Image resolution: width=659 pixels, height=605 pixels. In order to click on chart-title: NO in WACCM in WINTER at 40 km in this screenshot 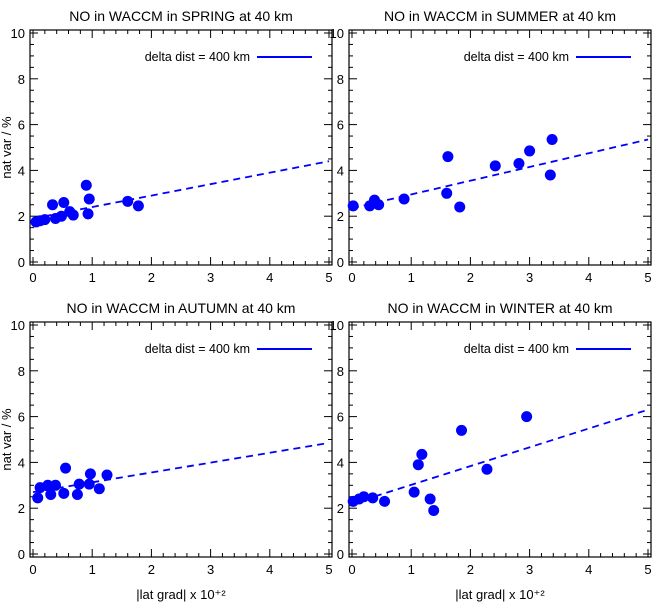, I will do `click(499, 308)`.